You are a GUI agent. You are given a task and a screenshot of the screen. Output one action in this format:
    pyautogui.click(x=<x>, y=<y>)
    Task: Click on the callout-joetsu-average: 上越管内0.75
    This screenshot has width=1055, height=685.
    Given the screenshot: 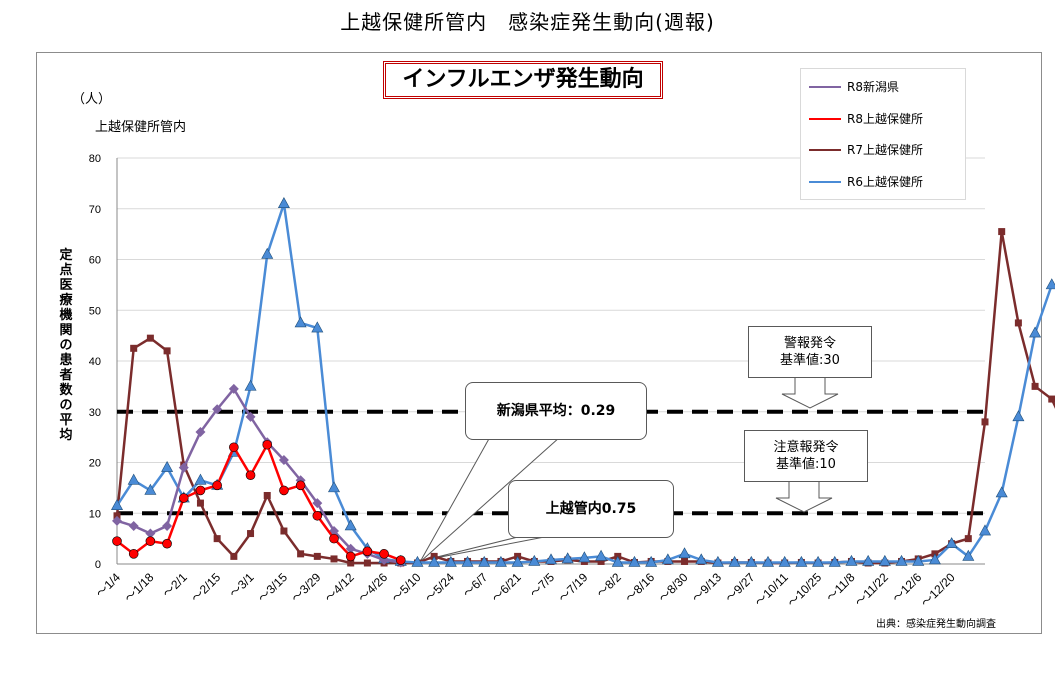 What is the action you would take?
    pyautogui.click(x=591, y=509)
    